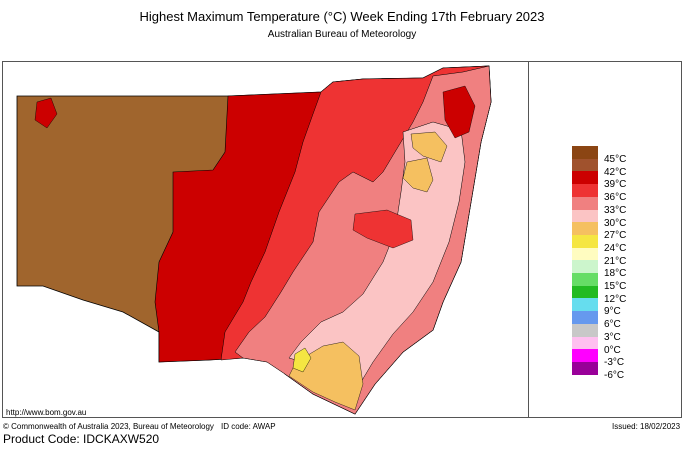 The image size is (696, 449). Describe the element at coordinates (615, 248) in the screenshot. I see `legend-label: 24°C` at that location.